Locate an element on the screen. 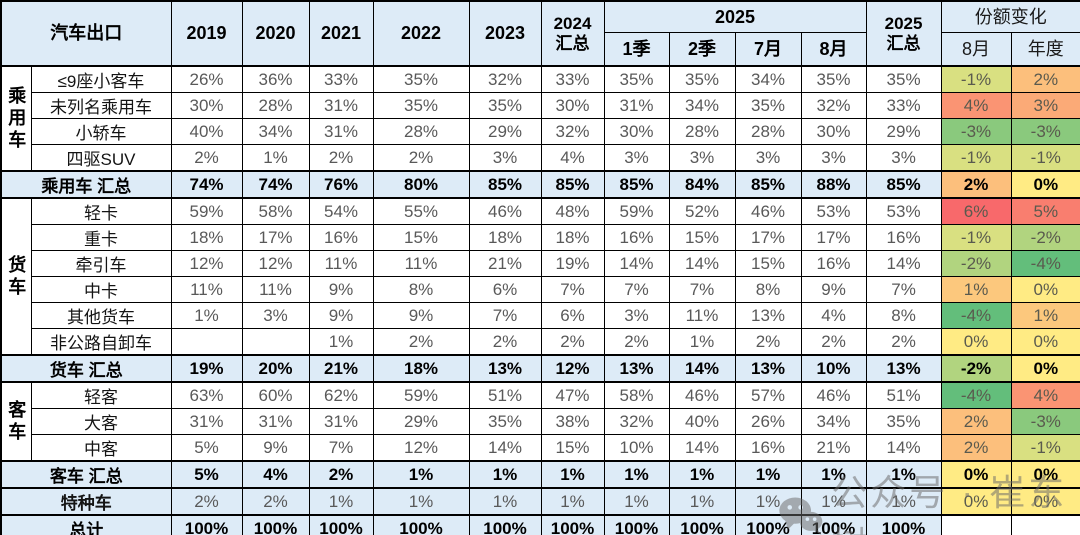  col-header-2023: 2023 is located at coordinates (505, 33).